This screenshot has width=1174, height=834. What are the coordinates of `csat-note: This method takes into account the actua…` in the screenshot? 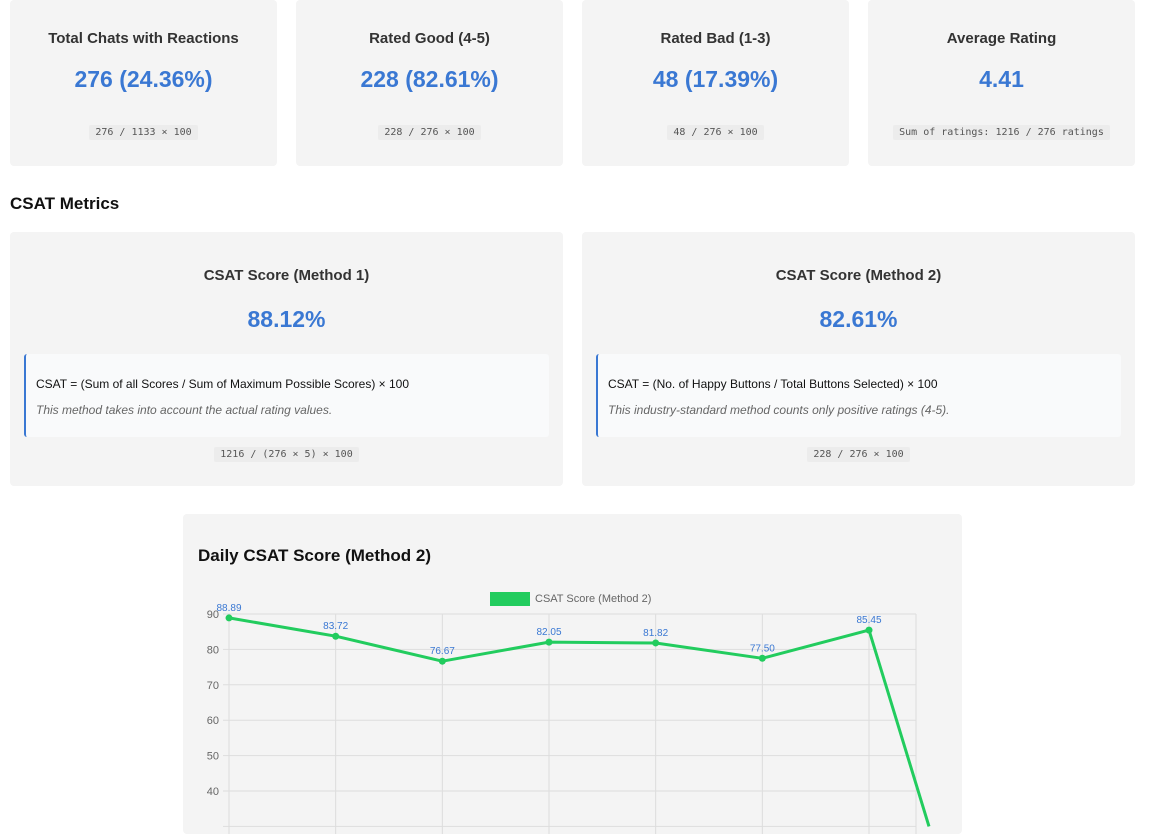 It's located at (184, 410).